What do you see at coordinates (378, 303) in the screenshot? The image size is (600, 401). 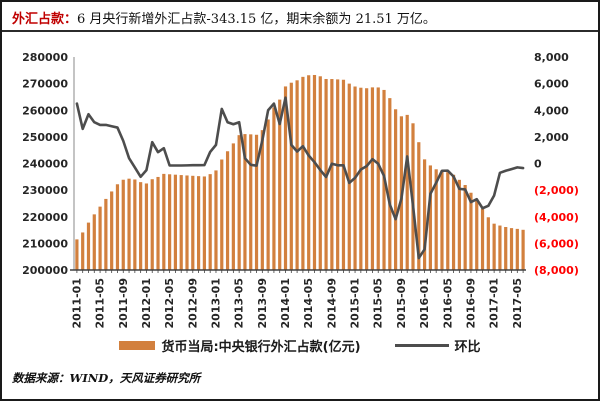 I see `svg-text: 2015-05` at bounding box center [378, 303].